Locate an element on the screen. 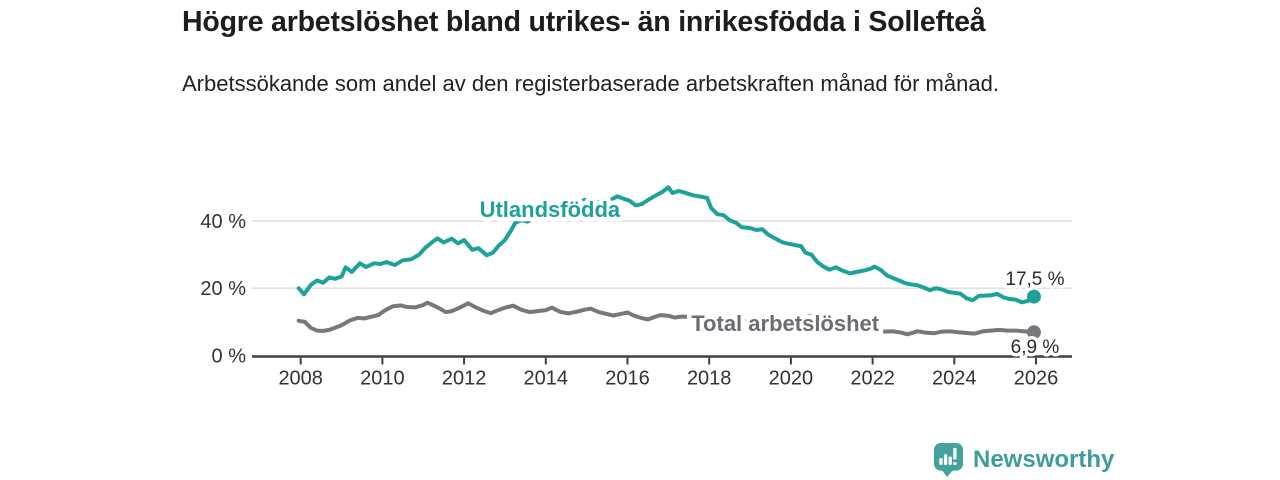 This screenshot has height=480, width=1280. x-axis-tick-label: 2014 is located at coordinates (546, 379).